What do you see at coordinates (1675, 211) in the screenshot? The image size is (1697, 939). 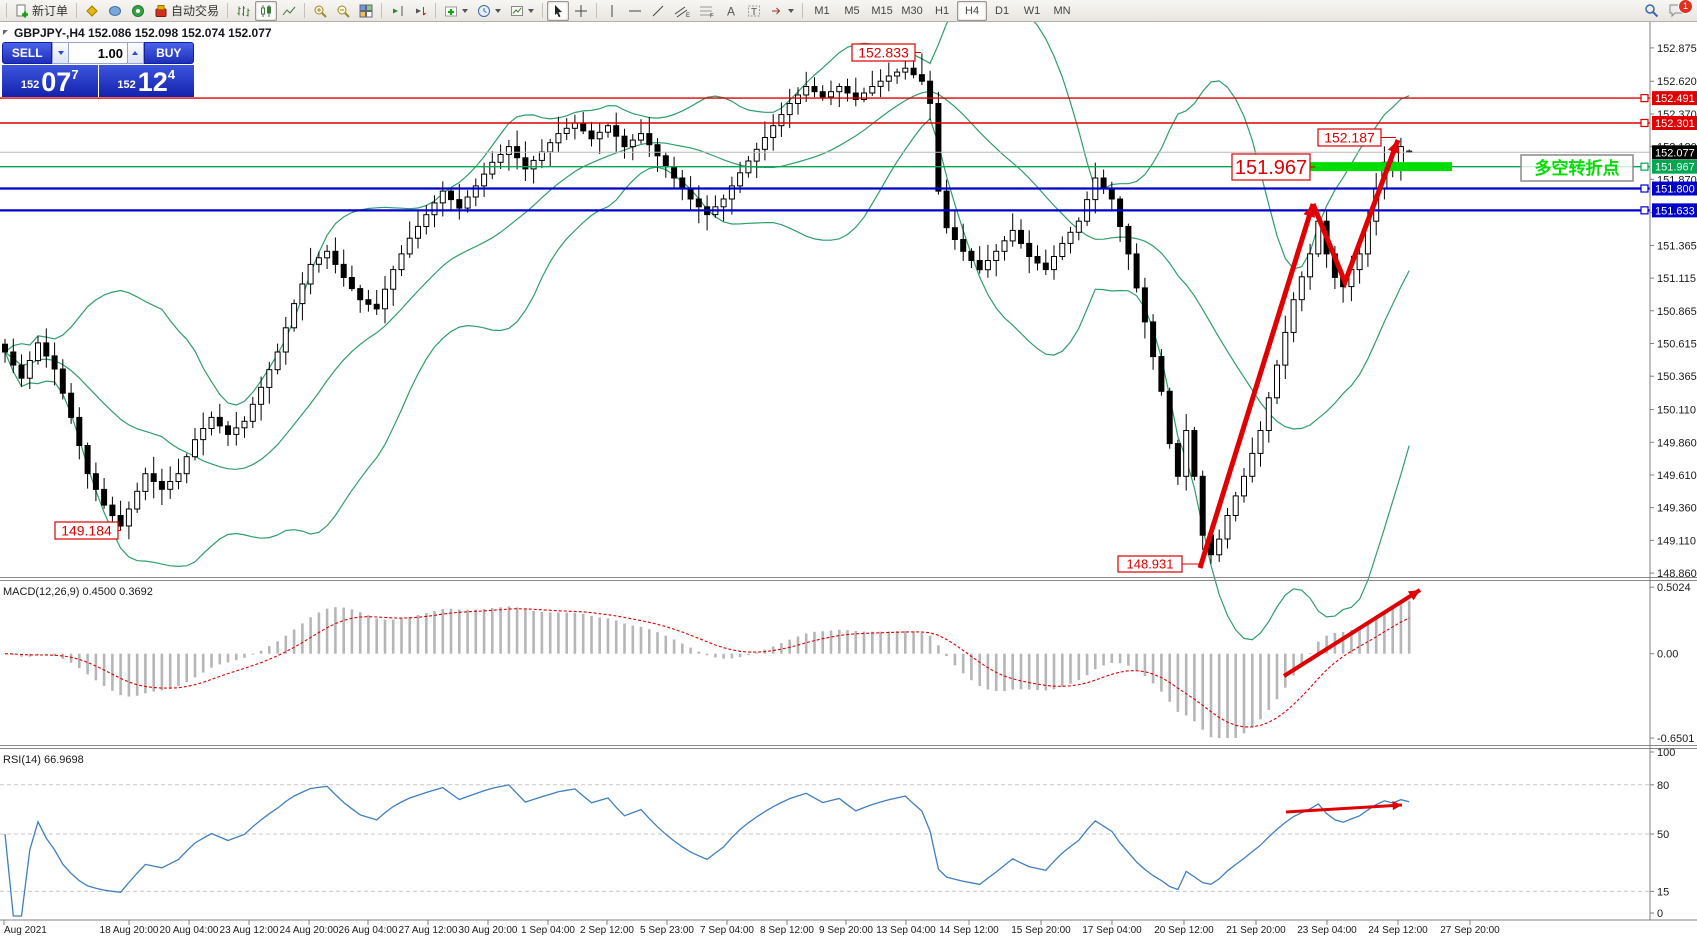 I see `svg-text: 151.633` at bounding box center [1675, 211].